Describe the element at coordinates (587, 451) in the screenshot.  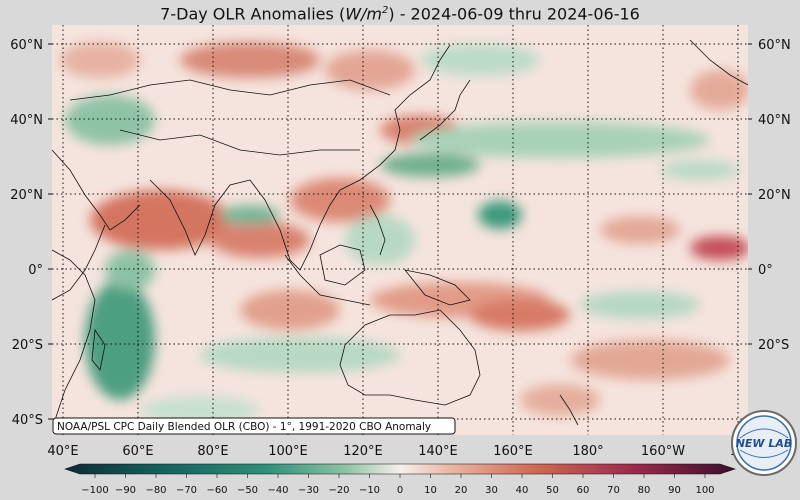
I see `lon-label: 180°` at that location.